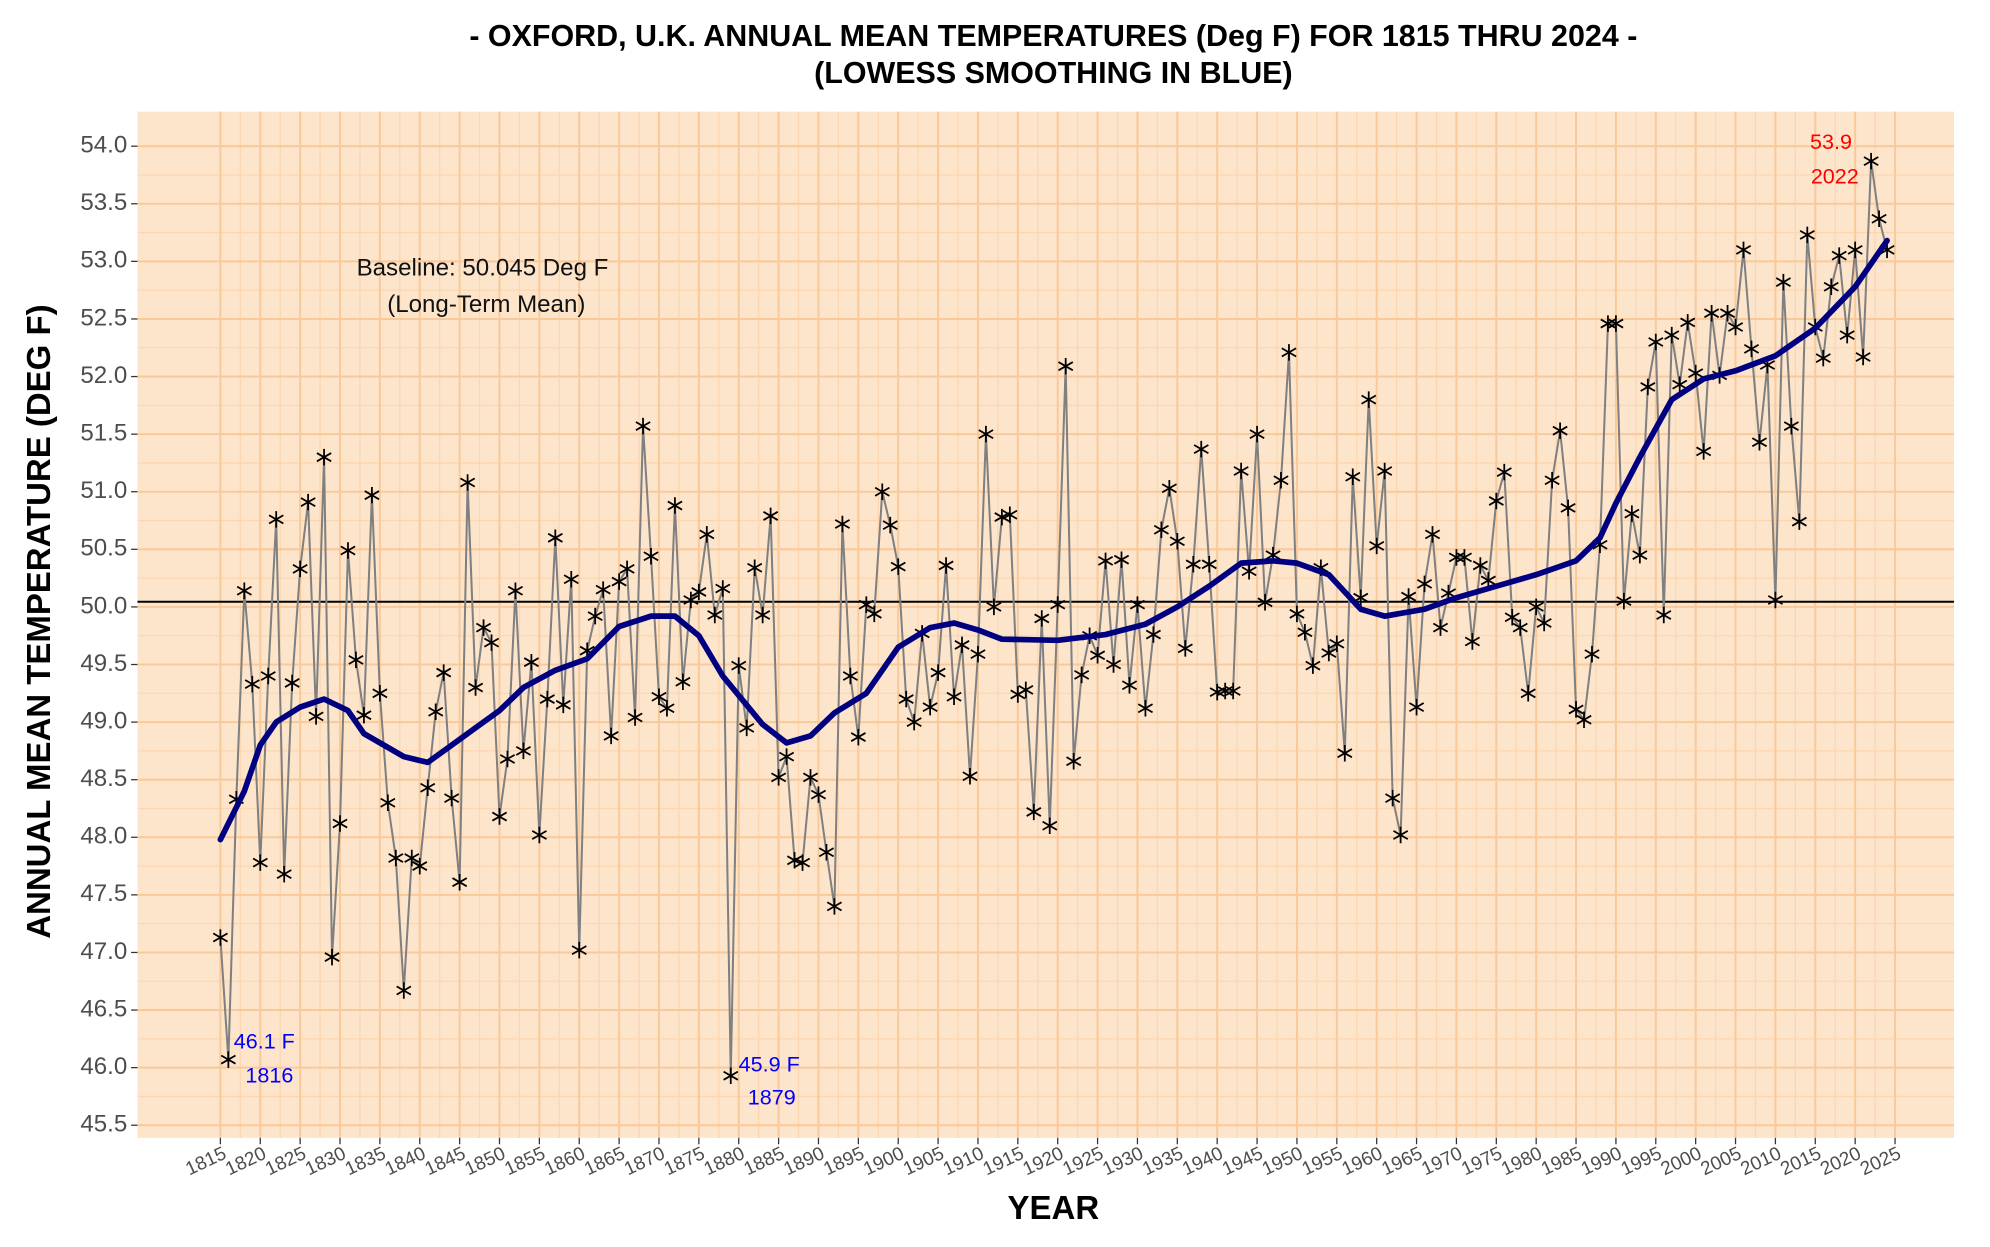 This screenshot has width=1990, height=1247. I want to click on y-tick-label: 46.0, so click(103, 1066).